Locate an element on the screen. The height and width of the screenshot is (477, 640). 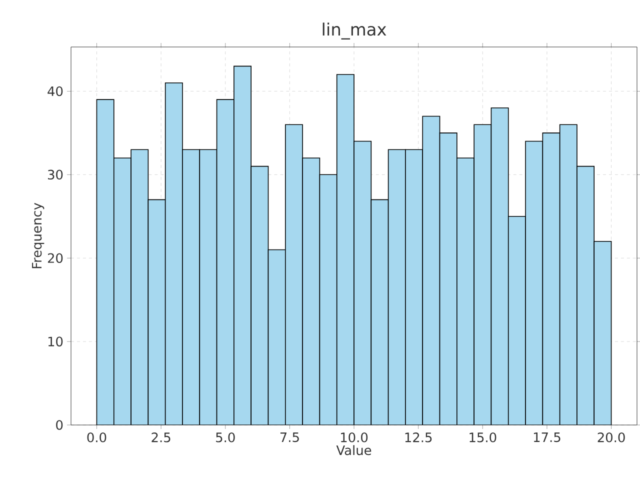
x-tick-label: 7.5 is located at coordinates (289, 437).